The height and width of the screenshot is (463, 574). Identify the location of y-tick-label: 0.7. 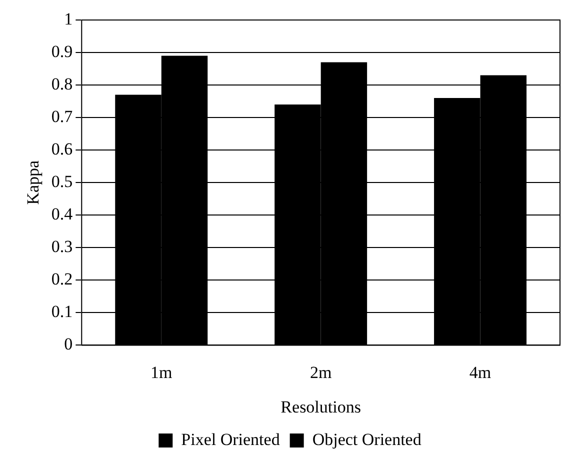
(62, 116).